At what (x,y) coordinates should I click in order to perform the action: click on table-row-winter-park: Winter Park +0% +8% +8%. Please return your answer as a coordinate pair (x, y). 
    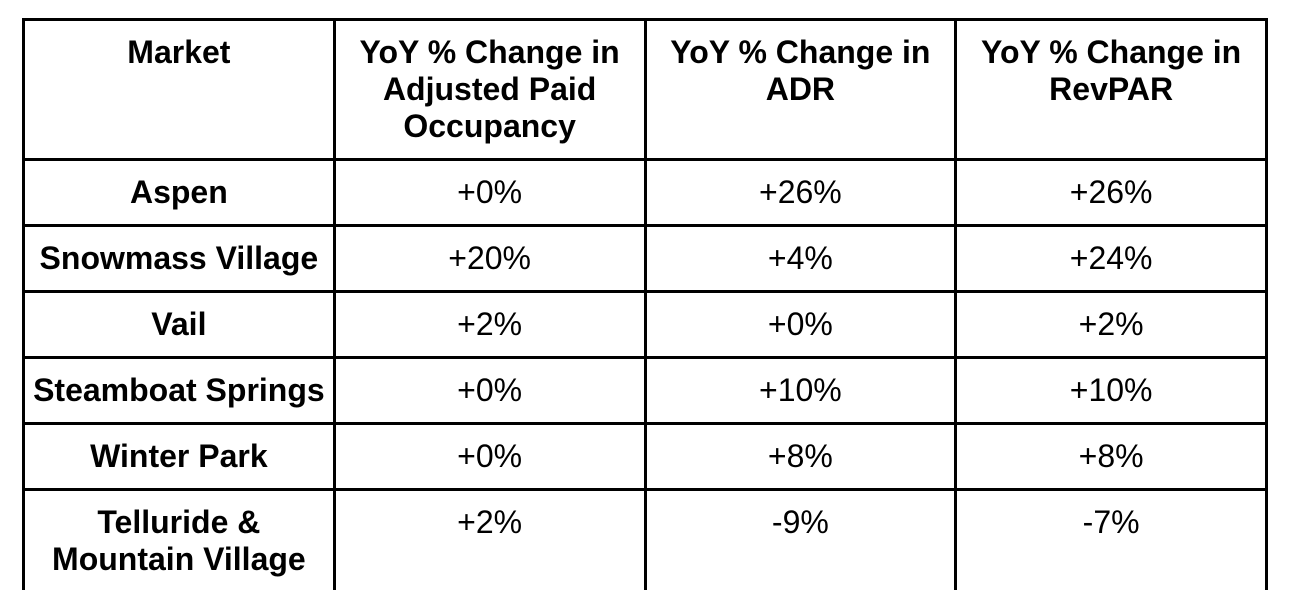
    Looking at the image, I should click on (645, 456).